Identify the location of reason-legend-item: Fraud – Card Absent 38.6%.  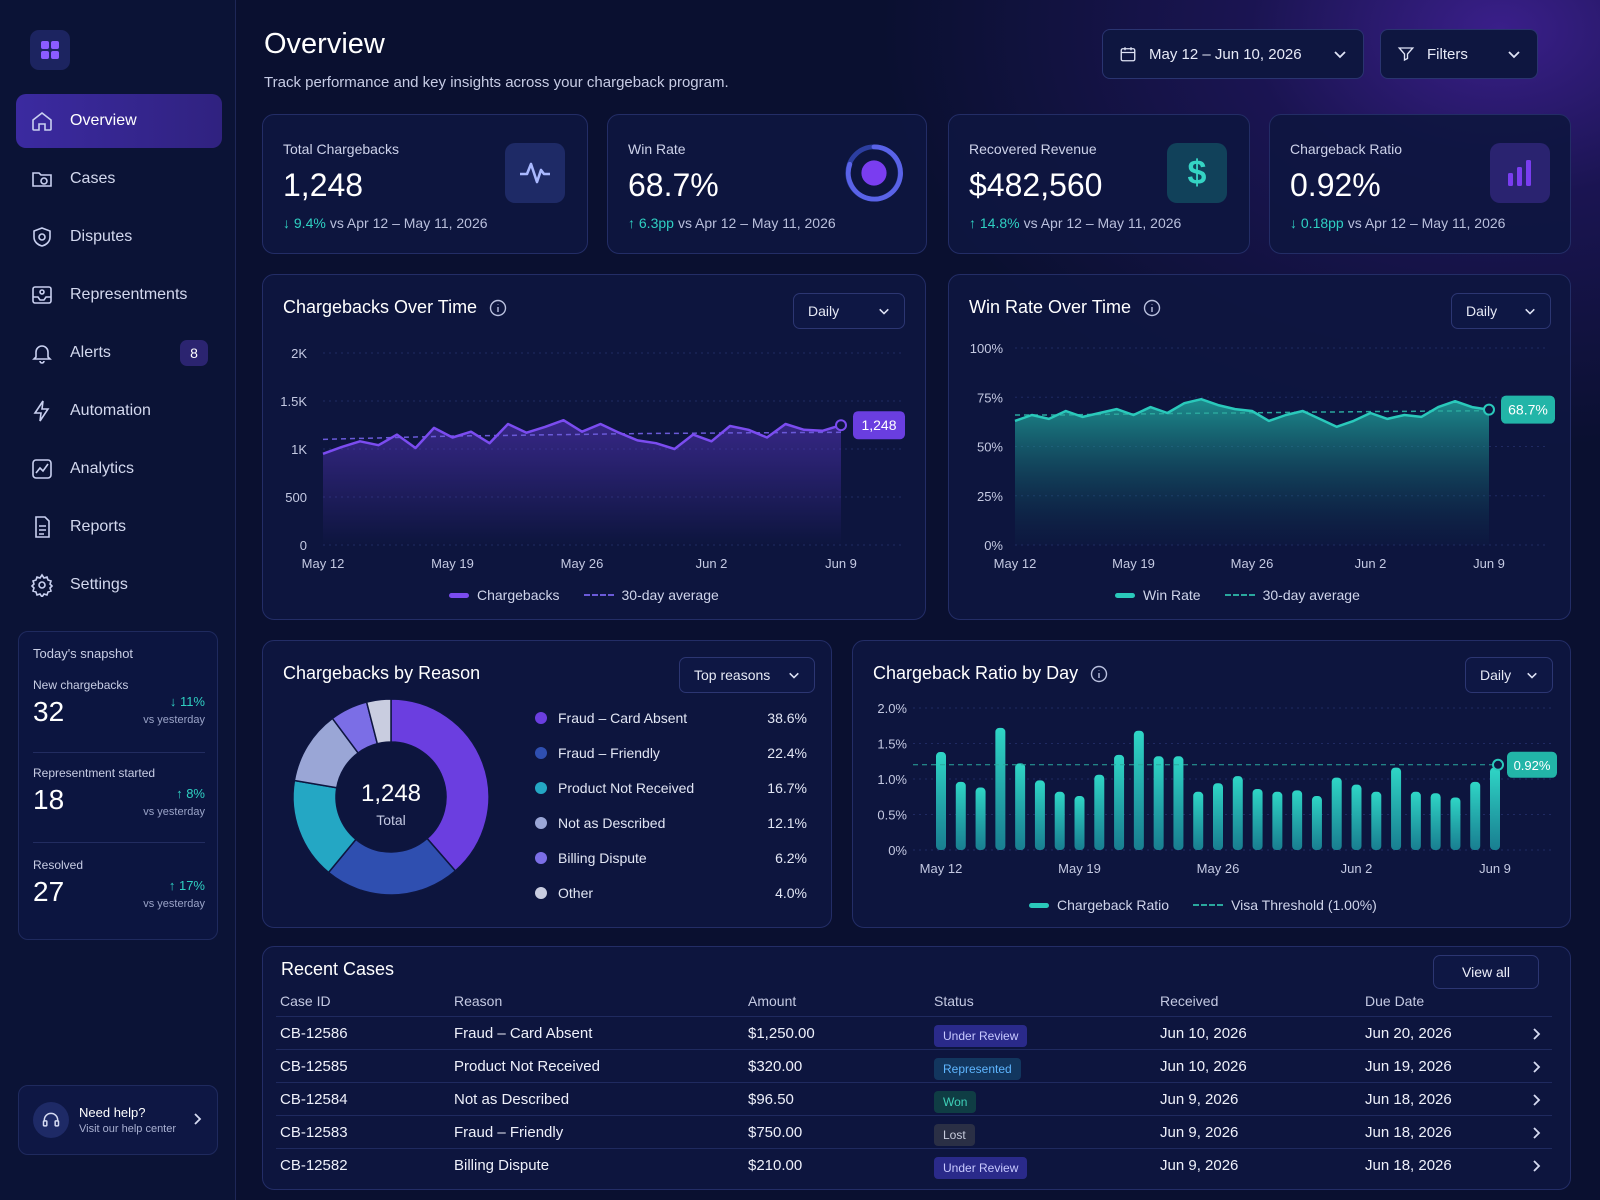
(671, 718).